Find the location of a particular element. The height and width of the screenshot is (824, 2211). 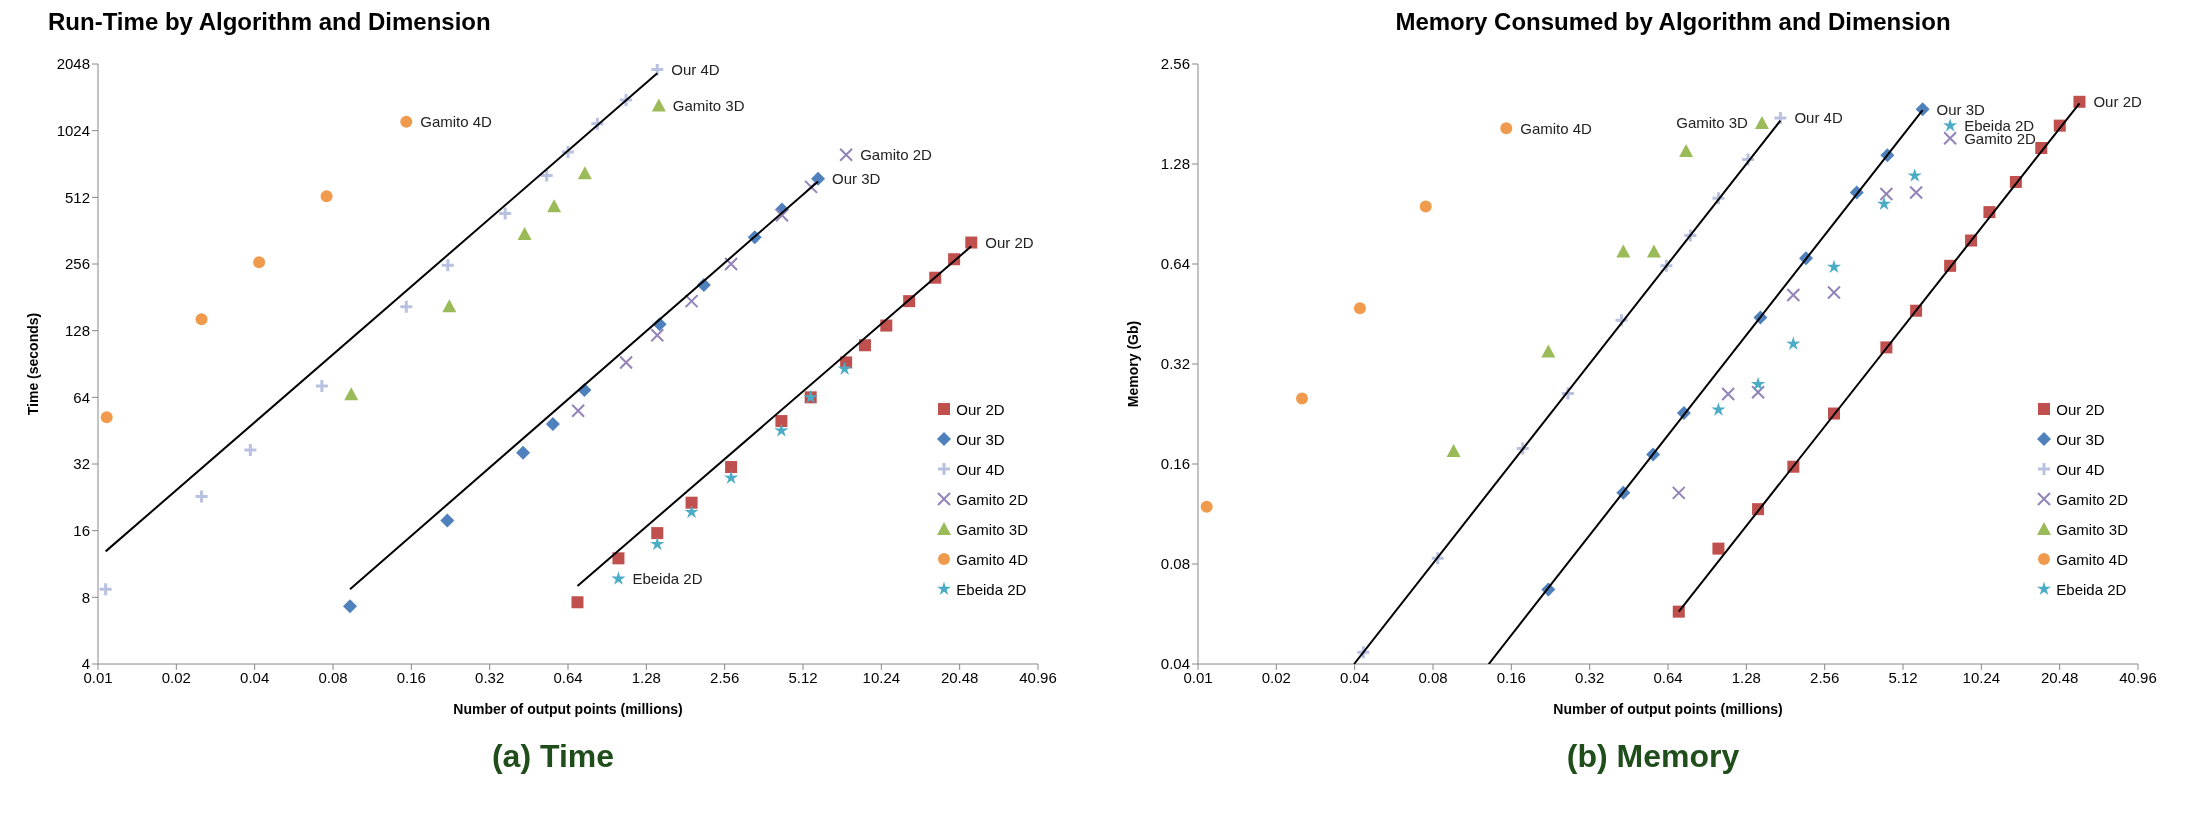

y-tick-label: 512 is located at coordinates (77, 197).